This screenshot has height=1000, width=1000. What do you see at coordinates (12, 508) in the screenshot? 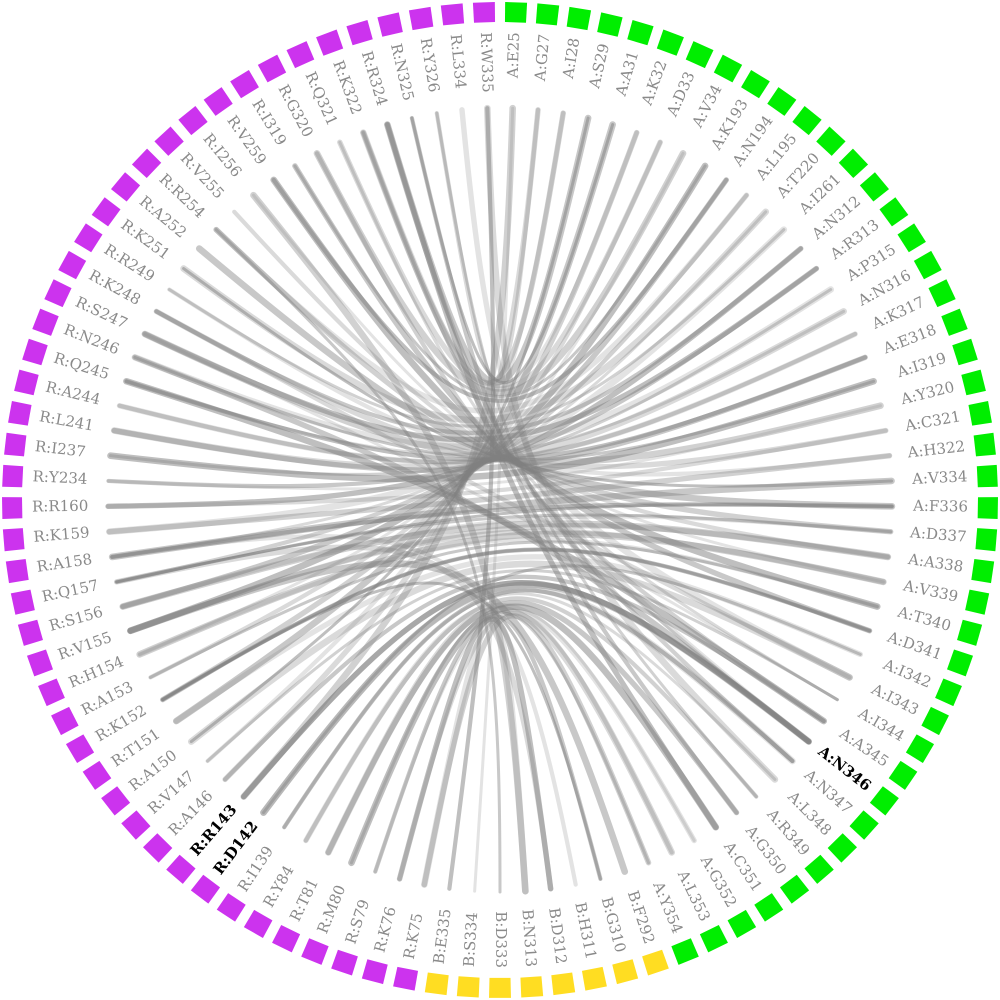
I see `residue-block-r-r160` at bounding box center [12, 508].